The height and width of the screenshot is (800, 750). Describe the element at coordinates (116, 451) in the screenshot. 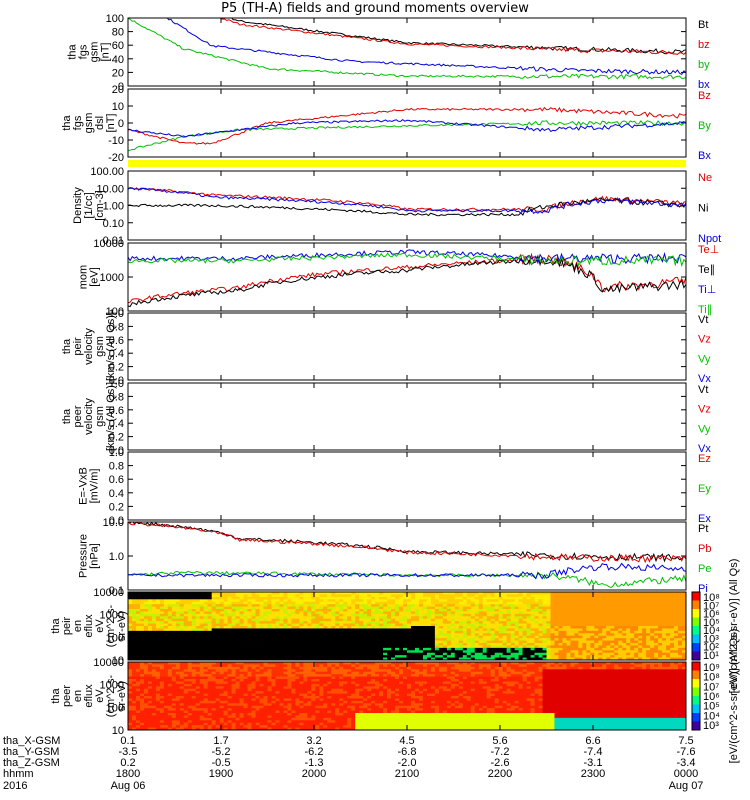

I see `y-tick-label: 0.0` at that location.